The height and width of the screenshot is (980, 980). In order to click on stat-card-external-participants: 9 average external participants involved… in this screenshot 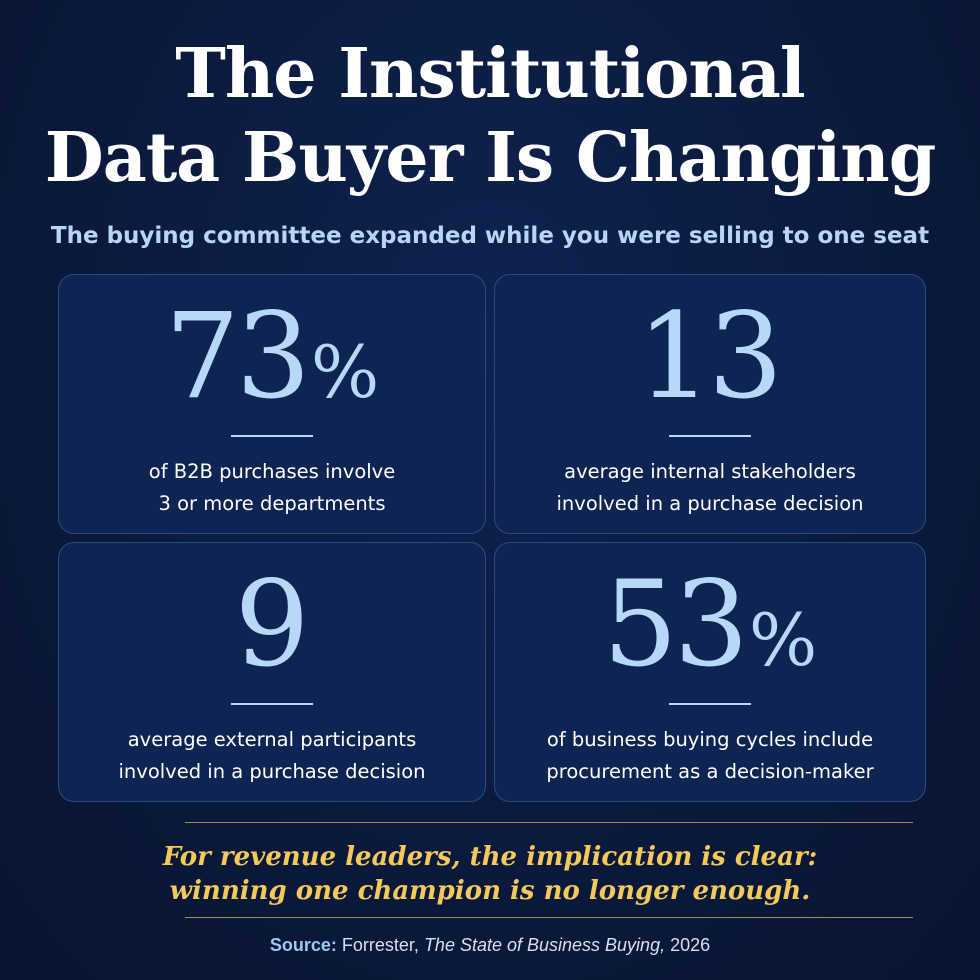, I will do `click(272, 672)`.